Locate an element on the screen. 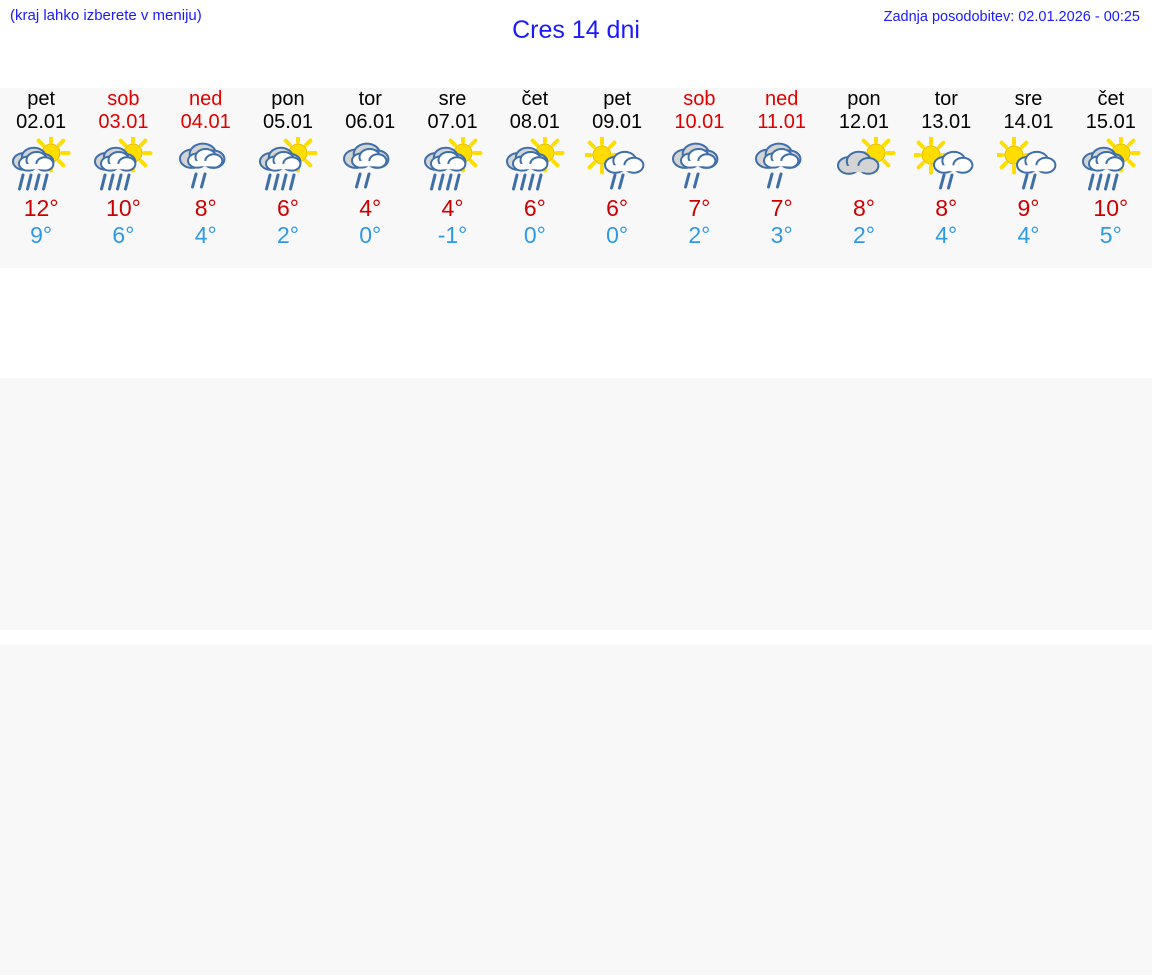 The image size is (1152, 975). day-cell: pet 02.01 12° 9° is located at coordinates (41, 178).